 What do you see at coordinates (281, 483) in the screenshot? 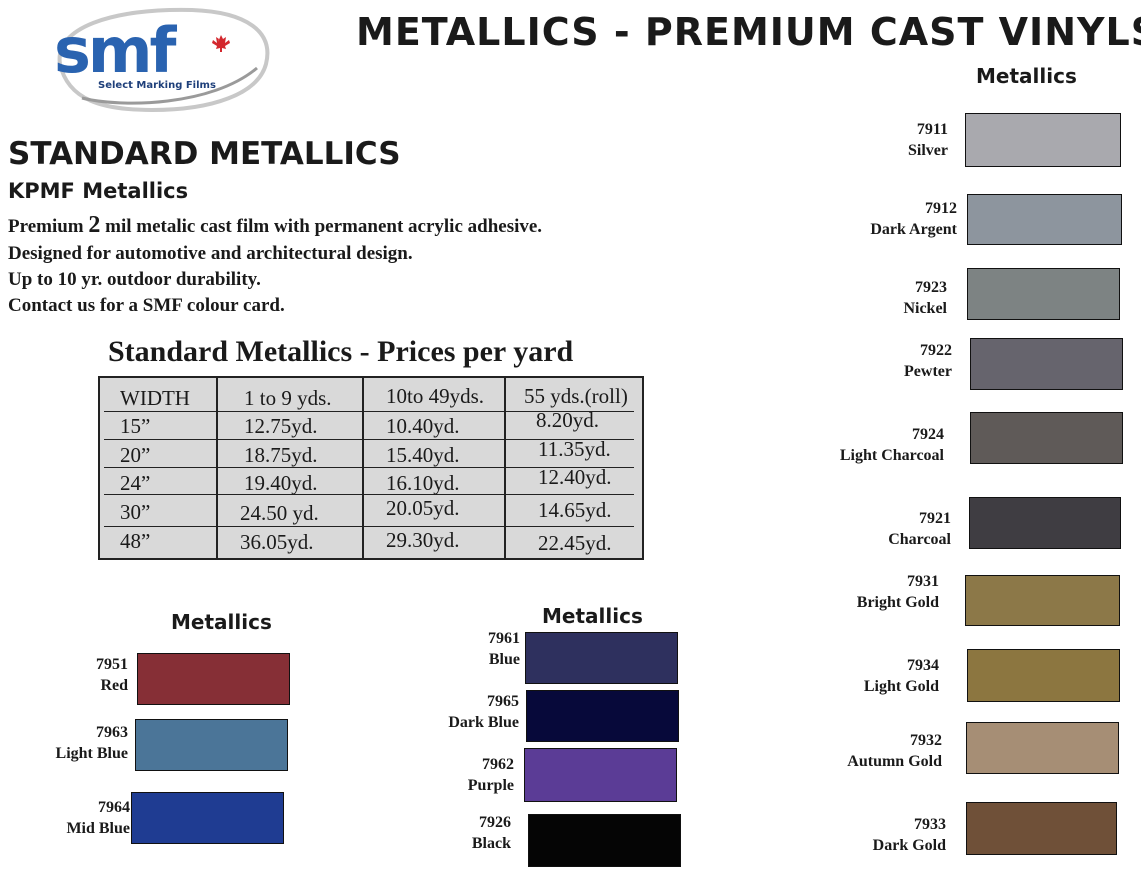
I see `table-cell: 19.40yd.` at bounding box center [281, 483].